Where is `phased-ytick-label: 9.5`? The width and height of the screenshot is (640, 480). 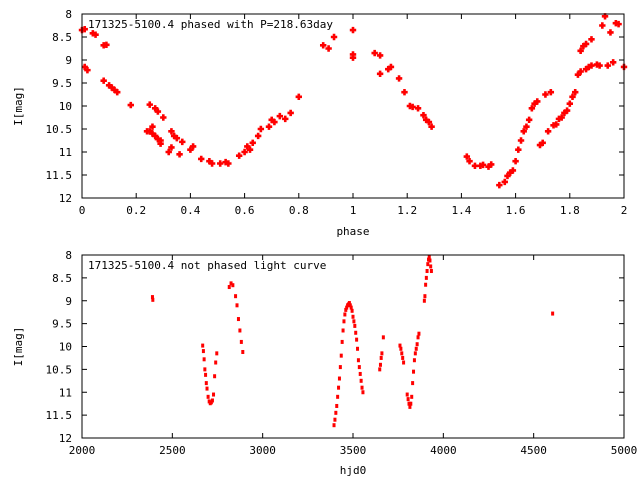 phased-ytick-label: 9.5 is located at coordinates (62, 83).